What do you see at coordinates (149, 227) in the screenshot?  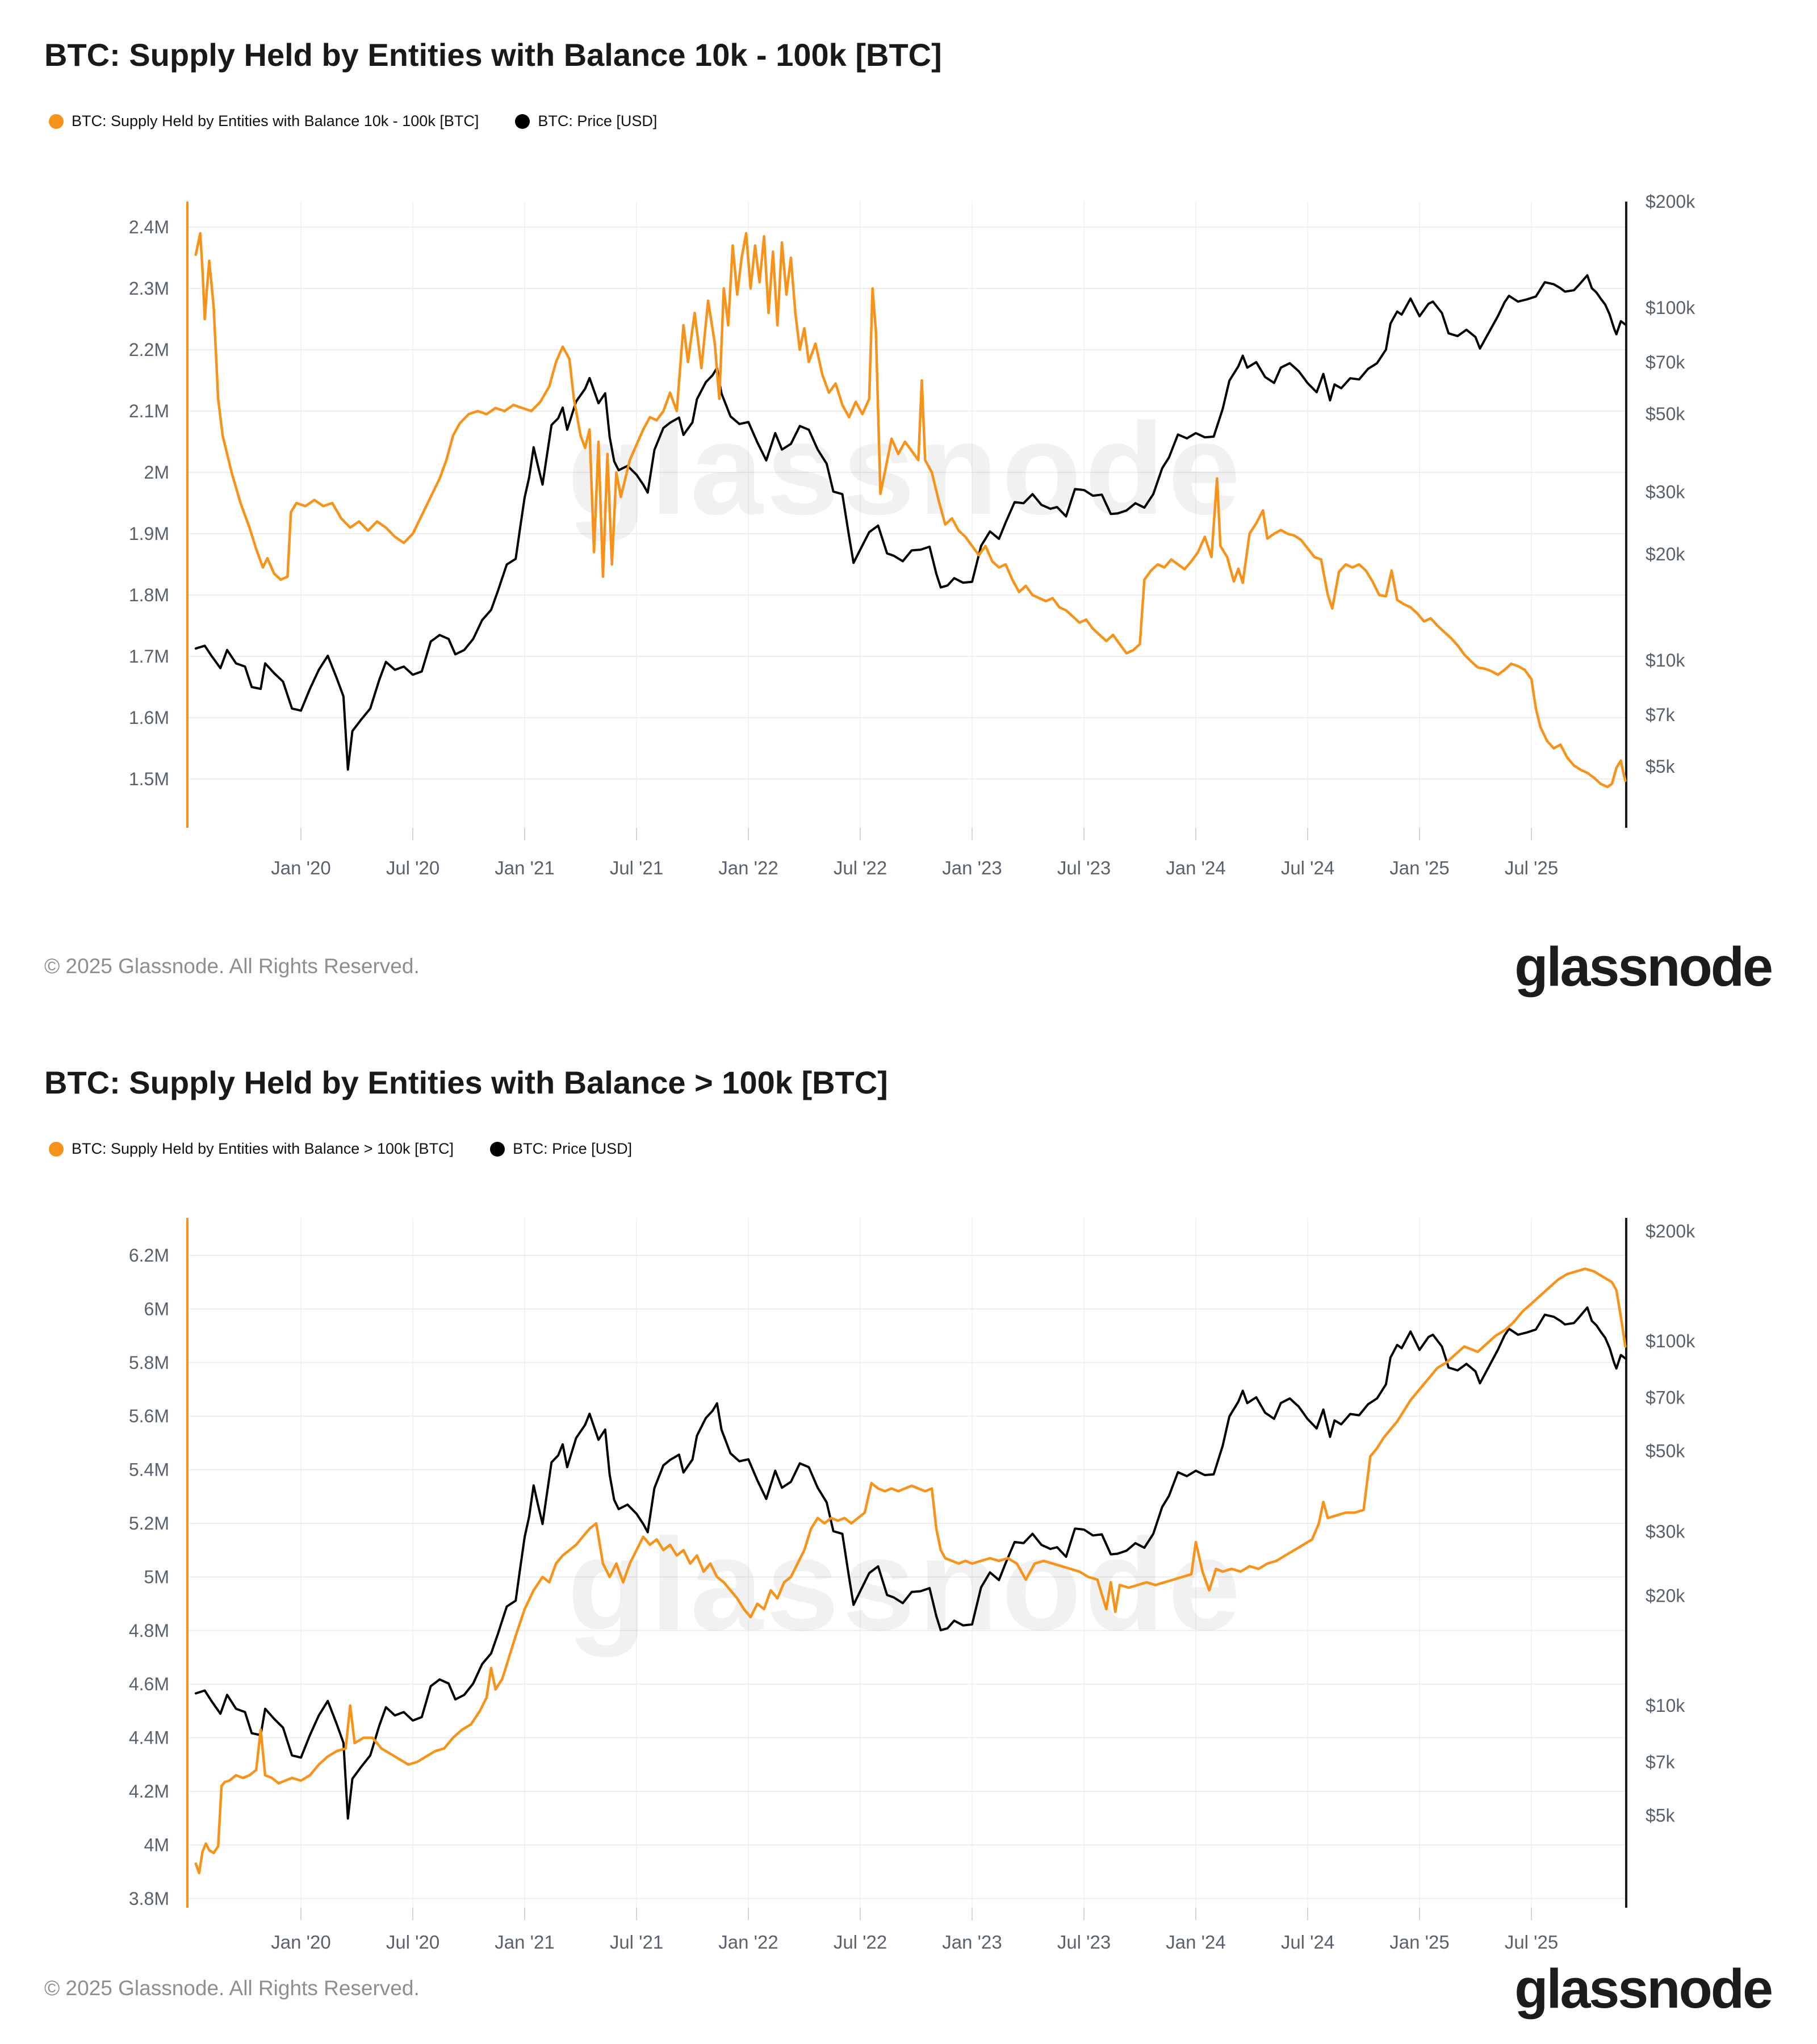 I see `left-axis-label: 2.4M` at bounding box center [149, 227].